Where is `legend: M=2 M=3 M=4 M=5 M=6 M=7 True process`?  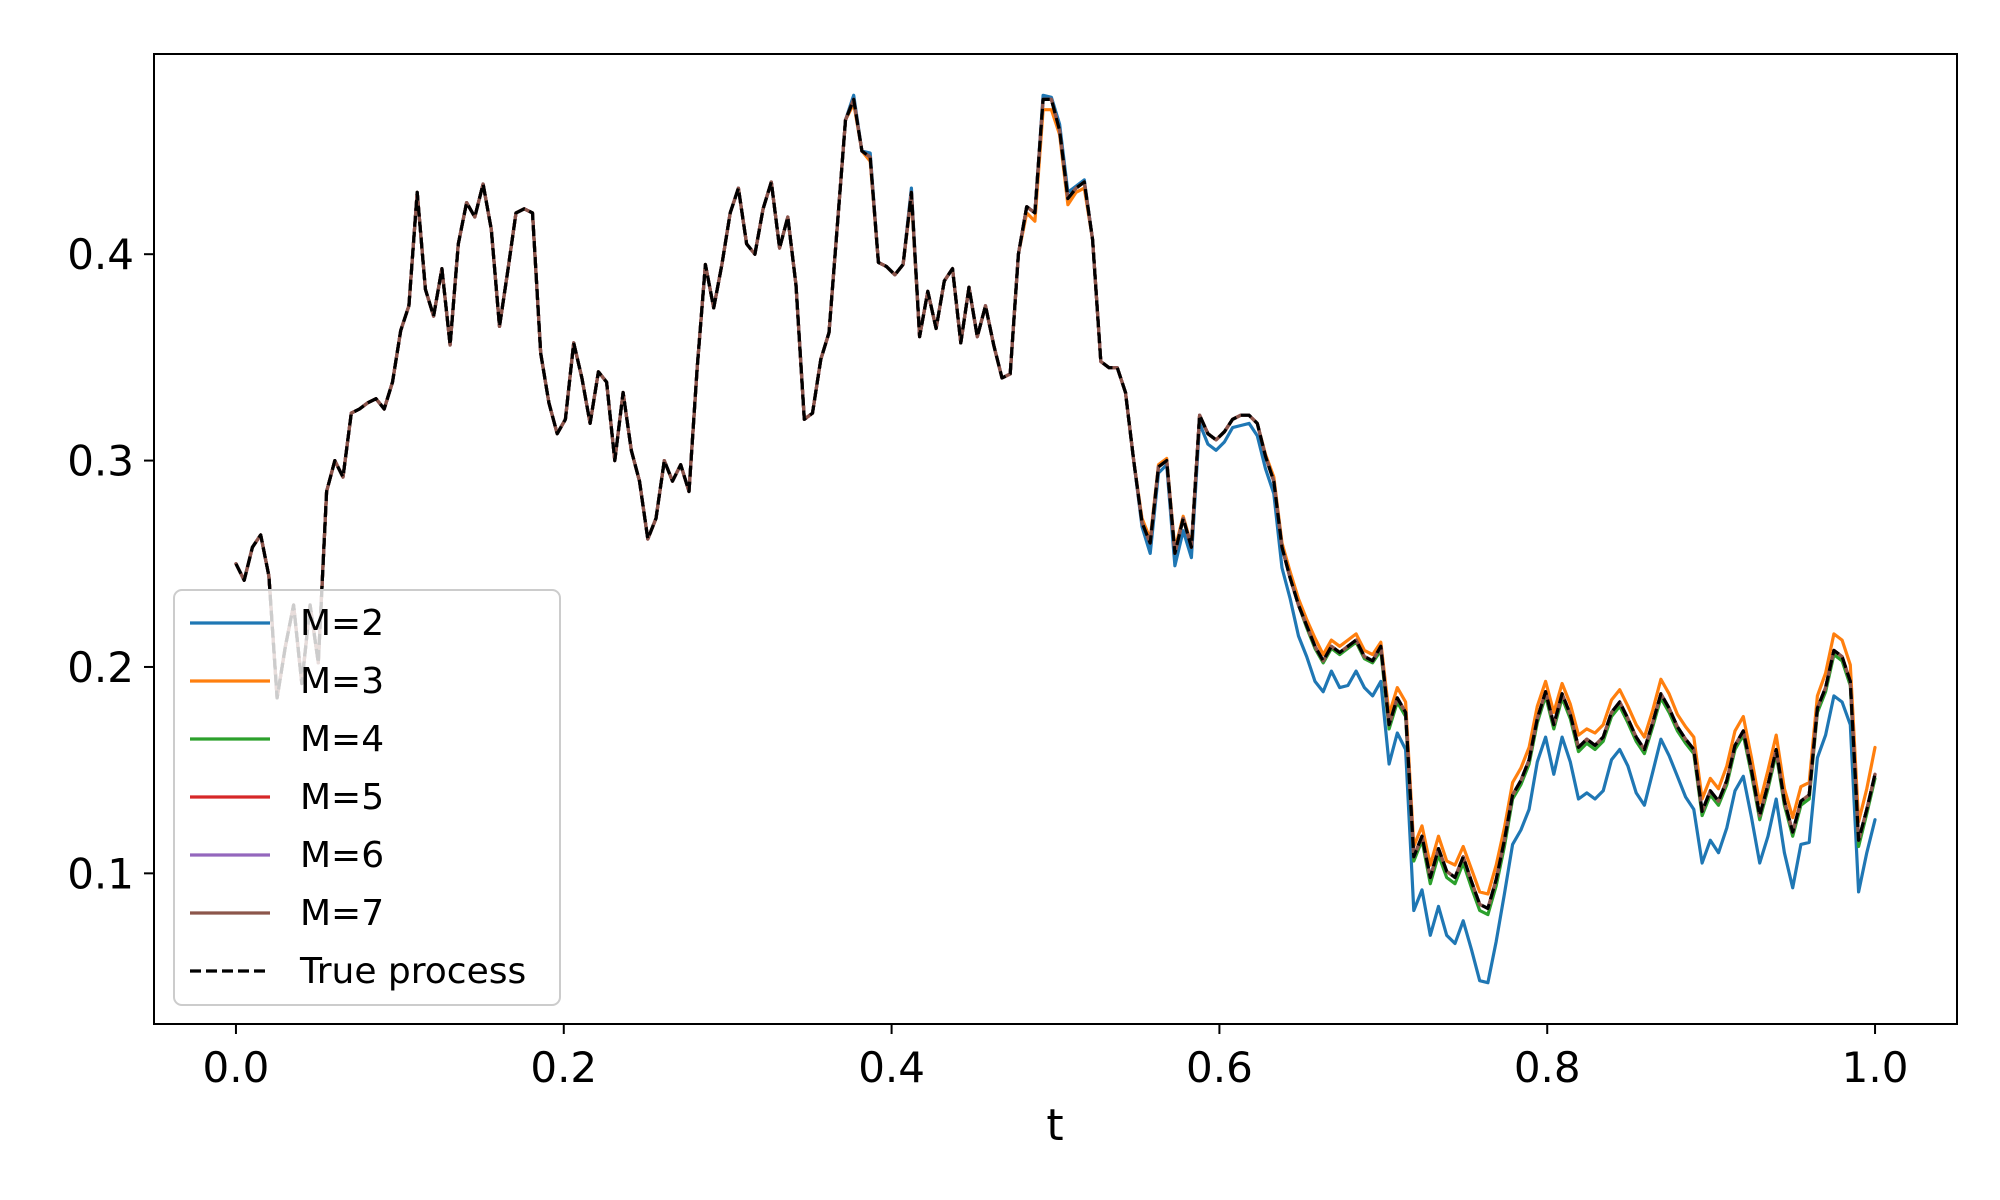 legend: M=2 M=3 M=4 M=5 M=6 M=7 True process is located at coordinates (367, 797).